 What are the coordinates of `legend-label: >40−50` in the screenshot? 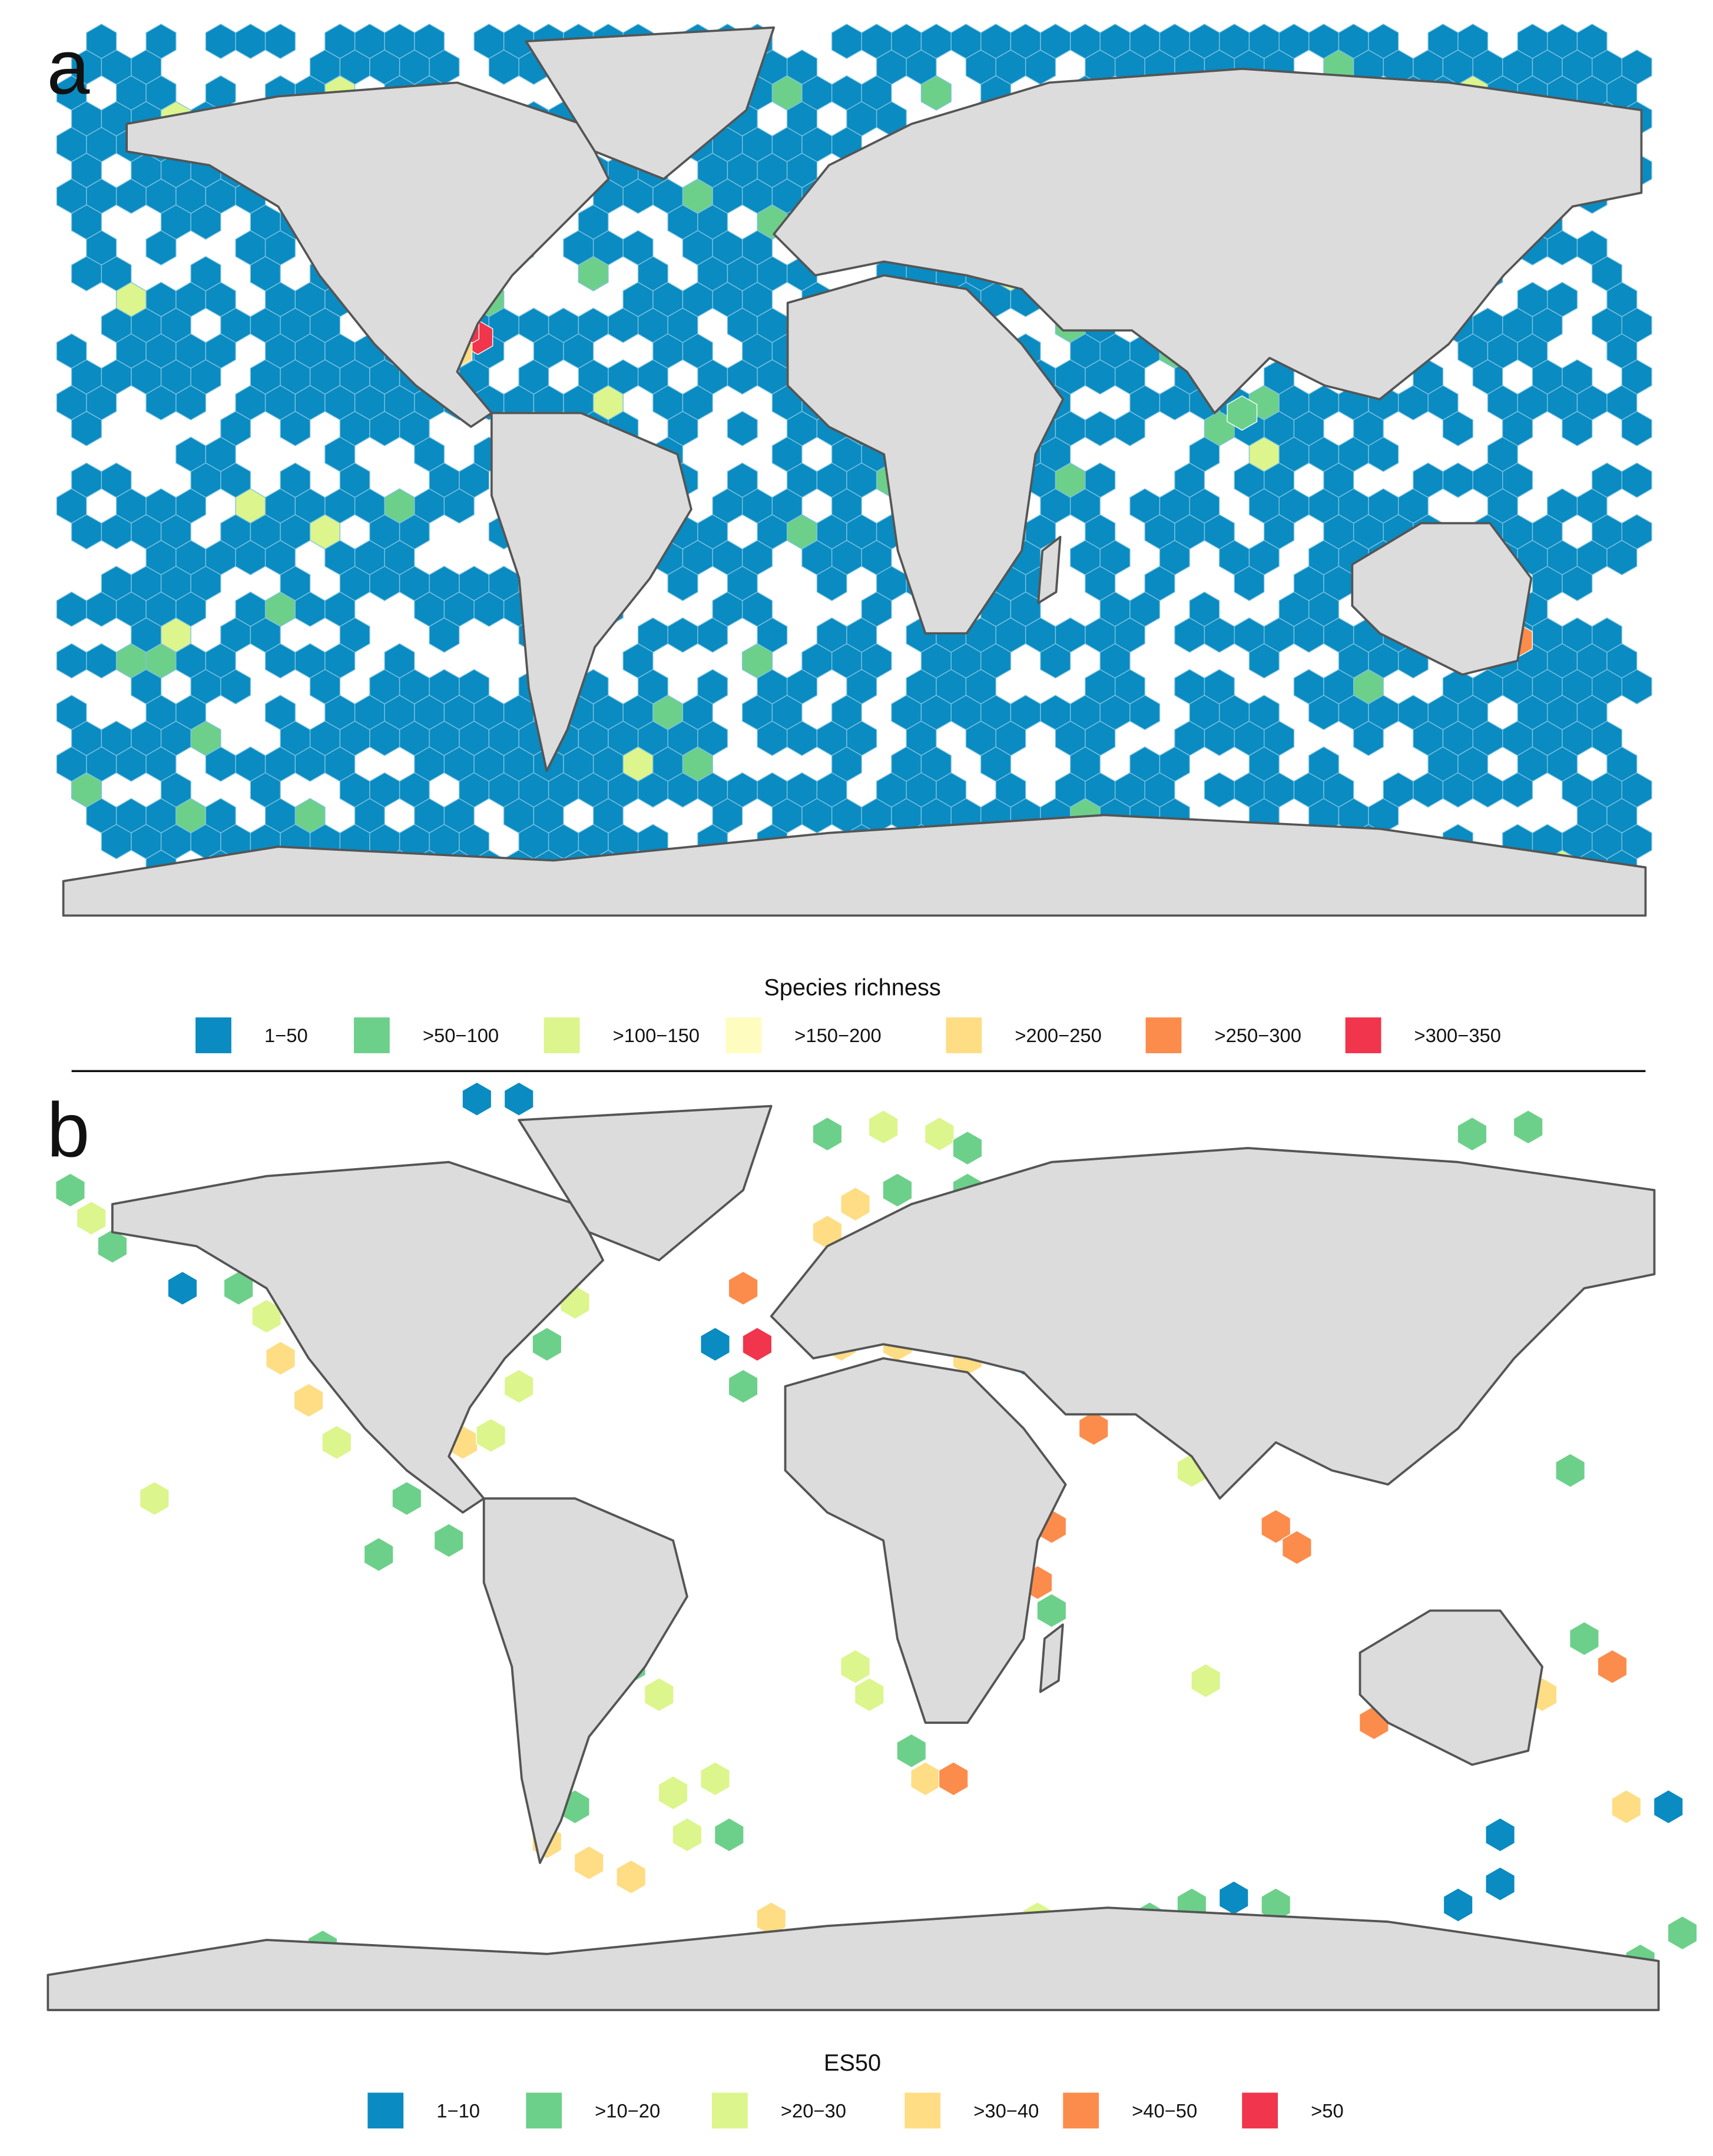 It's located at (1164, 2111).